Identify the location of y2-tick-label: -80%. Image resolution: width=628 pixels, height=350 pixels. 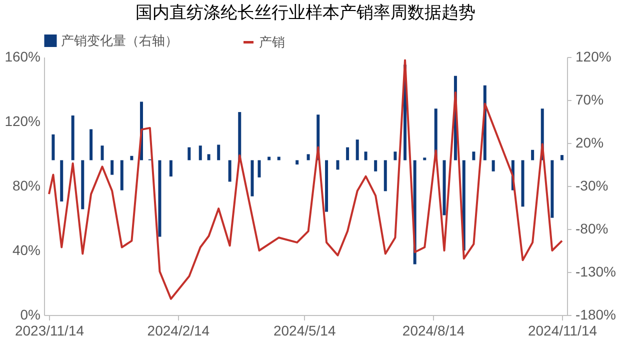
(592, 228).